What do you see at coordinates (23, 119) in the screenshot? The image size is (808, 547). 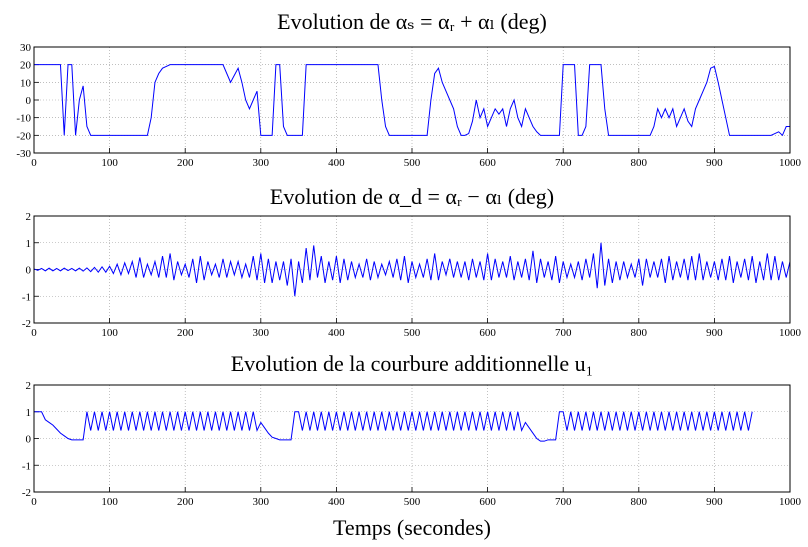 I see `y-tick-label: -10` at bounding box center [23, 119].